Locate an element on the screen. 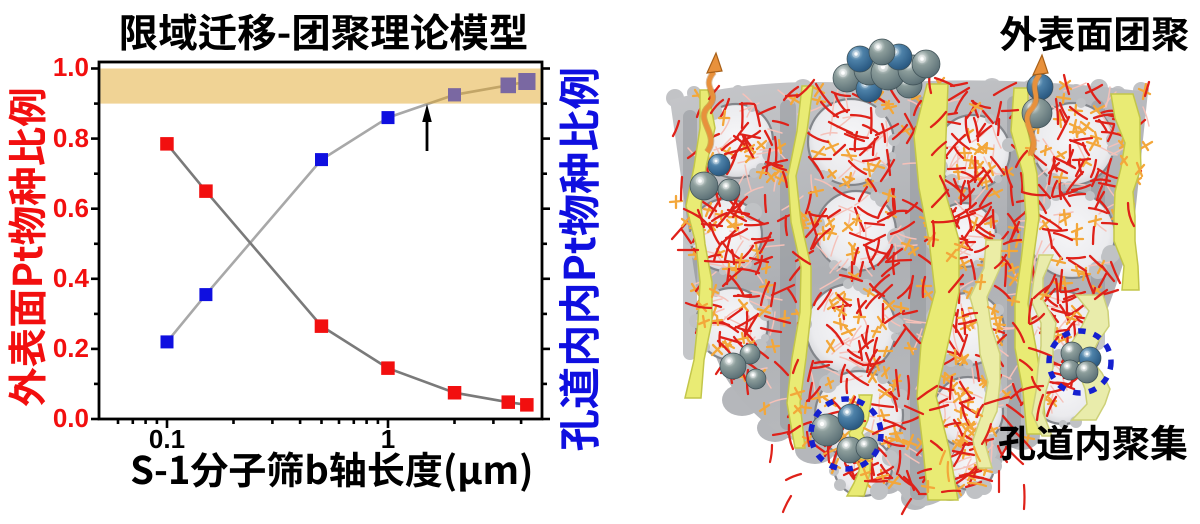 The height and width of the screenshot is (524, 1200). svg-text: 0.6 is located at coordinates (71, 208).